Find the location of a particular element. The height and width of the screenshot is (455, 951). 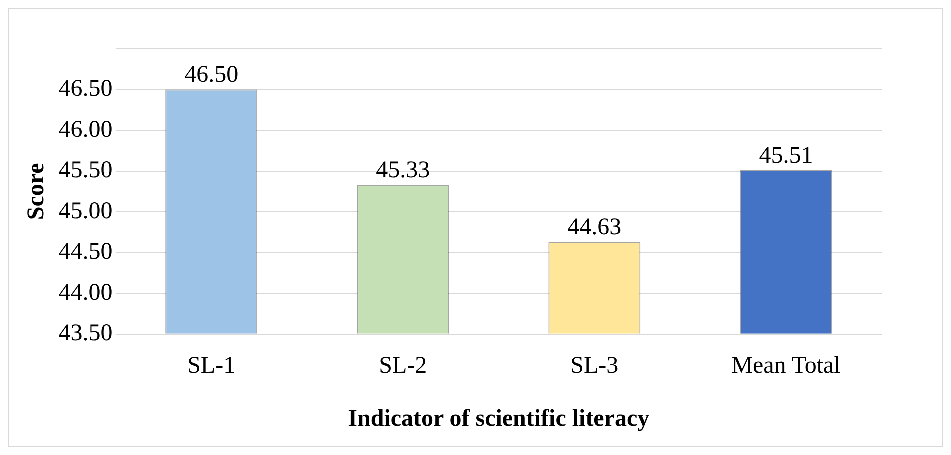

data-label: 45.33 is located at coordinates (403, 170).